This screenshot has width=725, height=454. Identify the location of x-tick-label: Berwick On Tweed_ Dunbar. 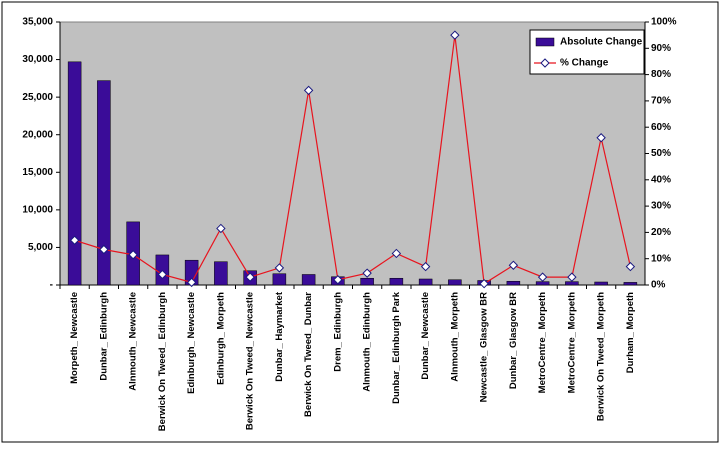
(308, 354).